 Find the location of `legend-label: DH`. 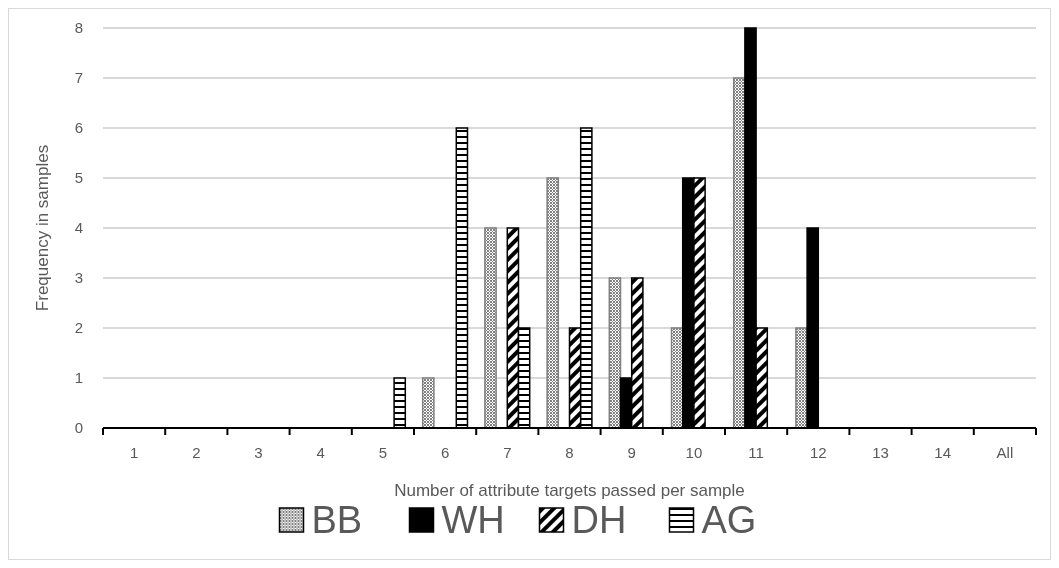

legend-label: DH is located at coordinates (599, 520).